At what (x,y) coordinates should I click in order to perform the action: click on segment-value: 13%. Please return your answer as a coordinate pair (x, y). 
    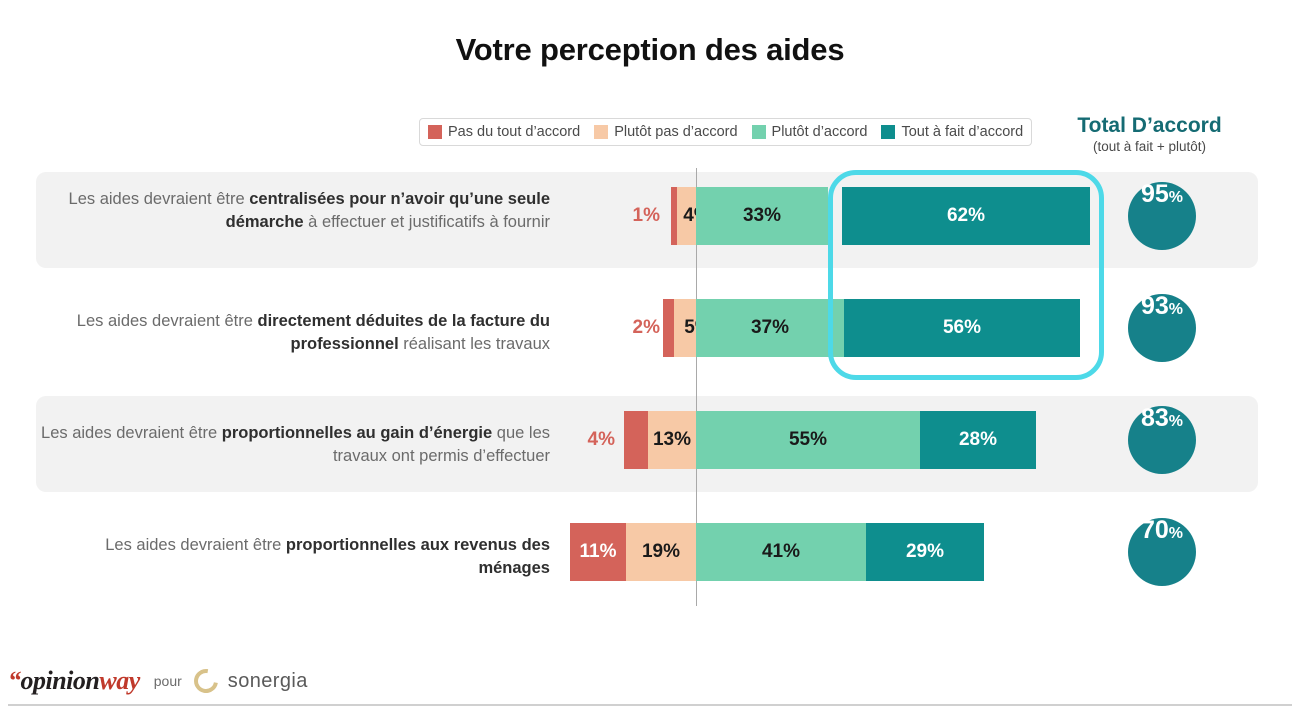
    Looking at the image, I should click on (672, 439).